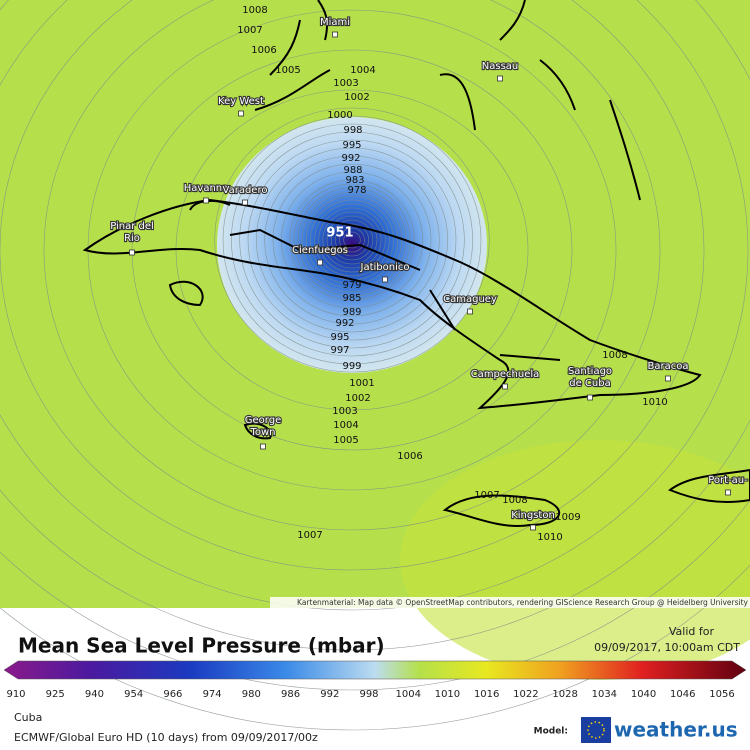 This screenshot has width=750, height=750. What do you see at coordinates (551, 732) in the screenshot?
I see `model-label: Model:` at bounding box center [551, 732].